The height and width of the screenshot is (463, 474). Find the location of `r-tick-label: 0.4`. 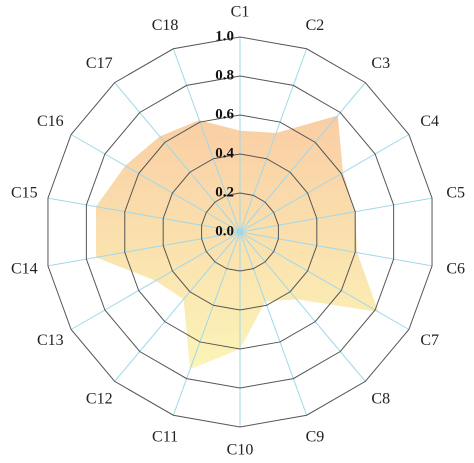

r-tick-label: 0.4 is located at coordinates (224, 153).